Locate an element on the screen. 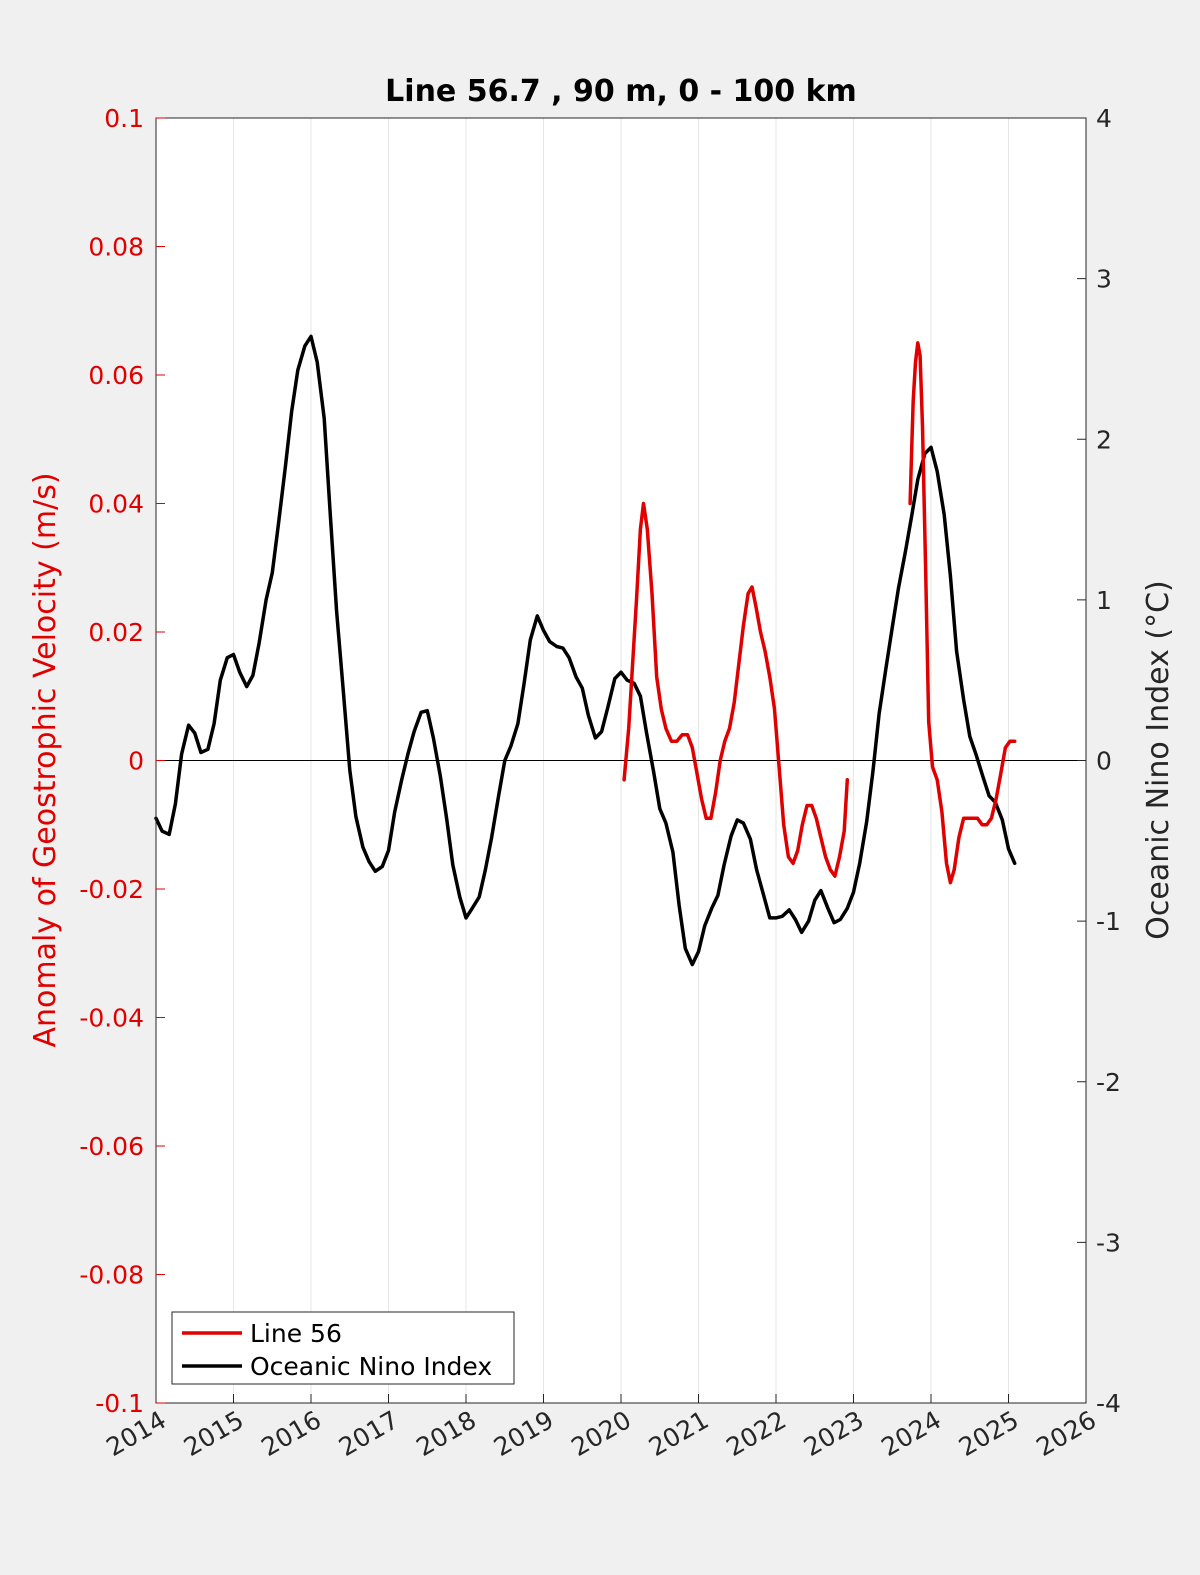  x-tick-label: 2017 is located at coordinates (369, 1433).